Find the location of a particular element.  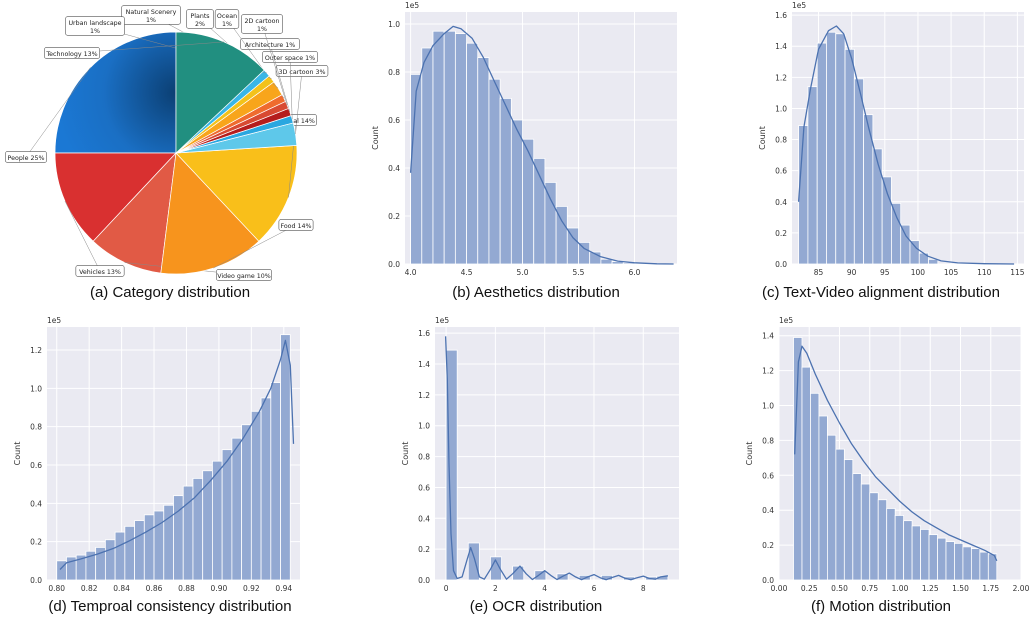

y-axis-label: Count is located at coordinates (375, 138).